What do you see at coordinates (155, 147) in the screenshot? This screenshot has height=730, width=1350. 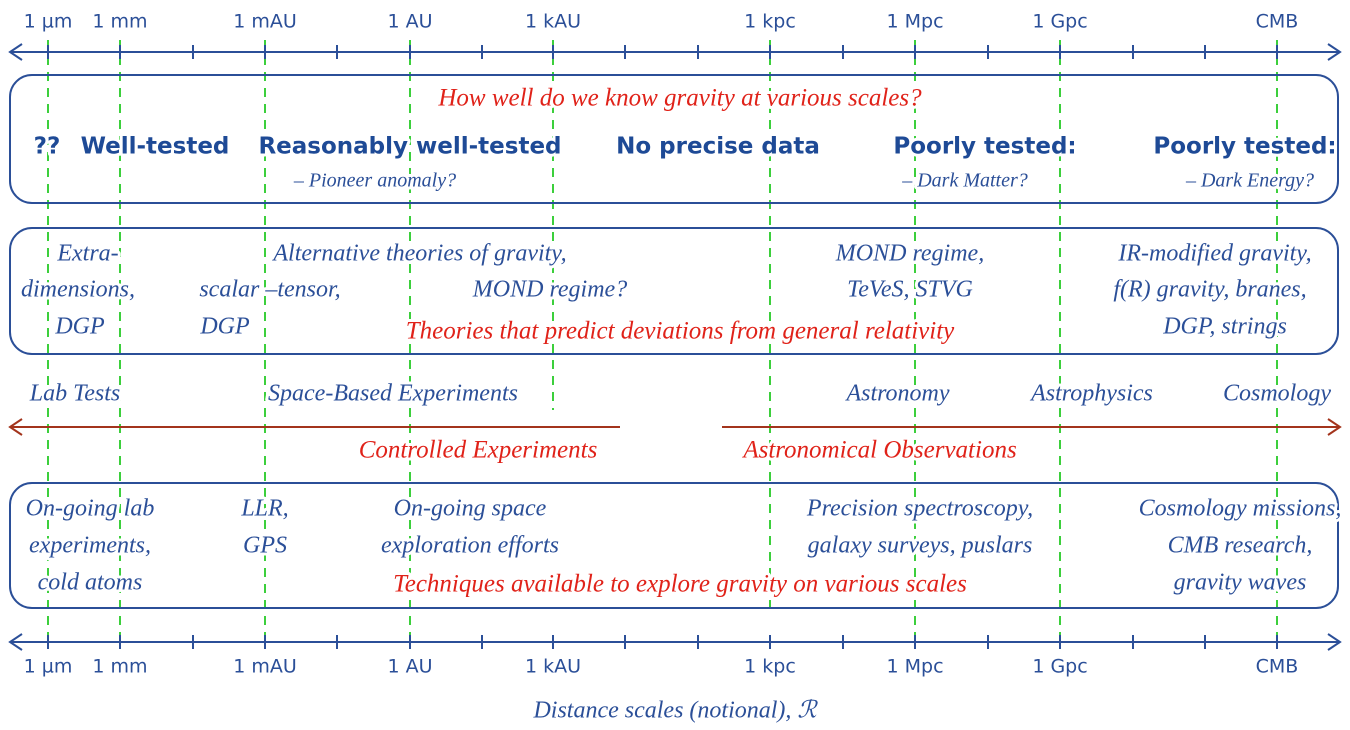 I see `heading: Well-tested` at bounding box center [155, 147].